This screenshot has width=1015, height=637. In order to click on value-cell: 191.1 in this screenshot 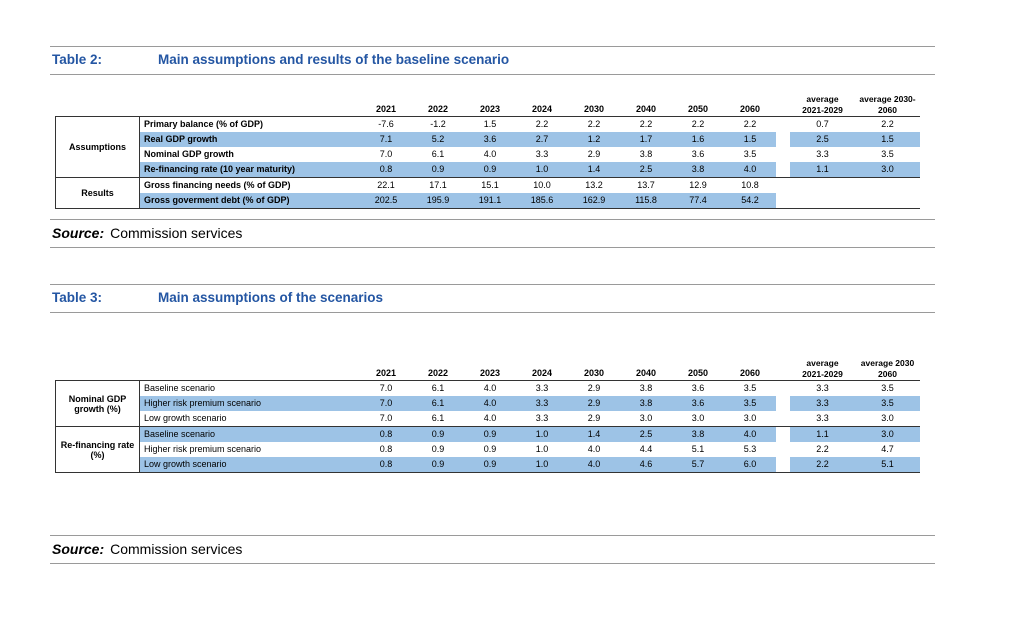, I will do `click(490, 200)`.